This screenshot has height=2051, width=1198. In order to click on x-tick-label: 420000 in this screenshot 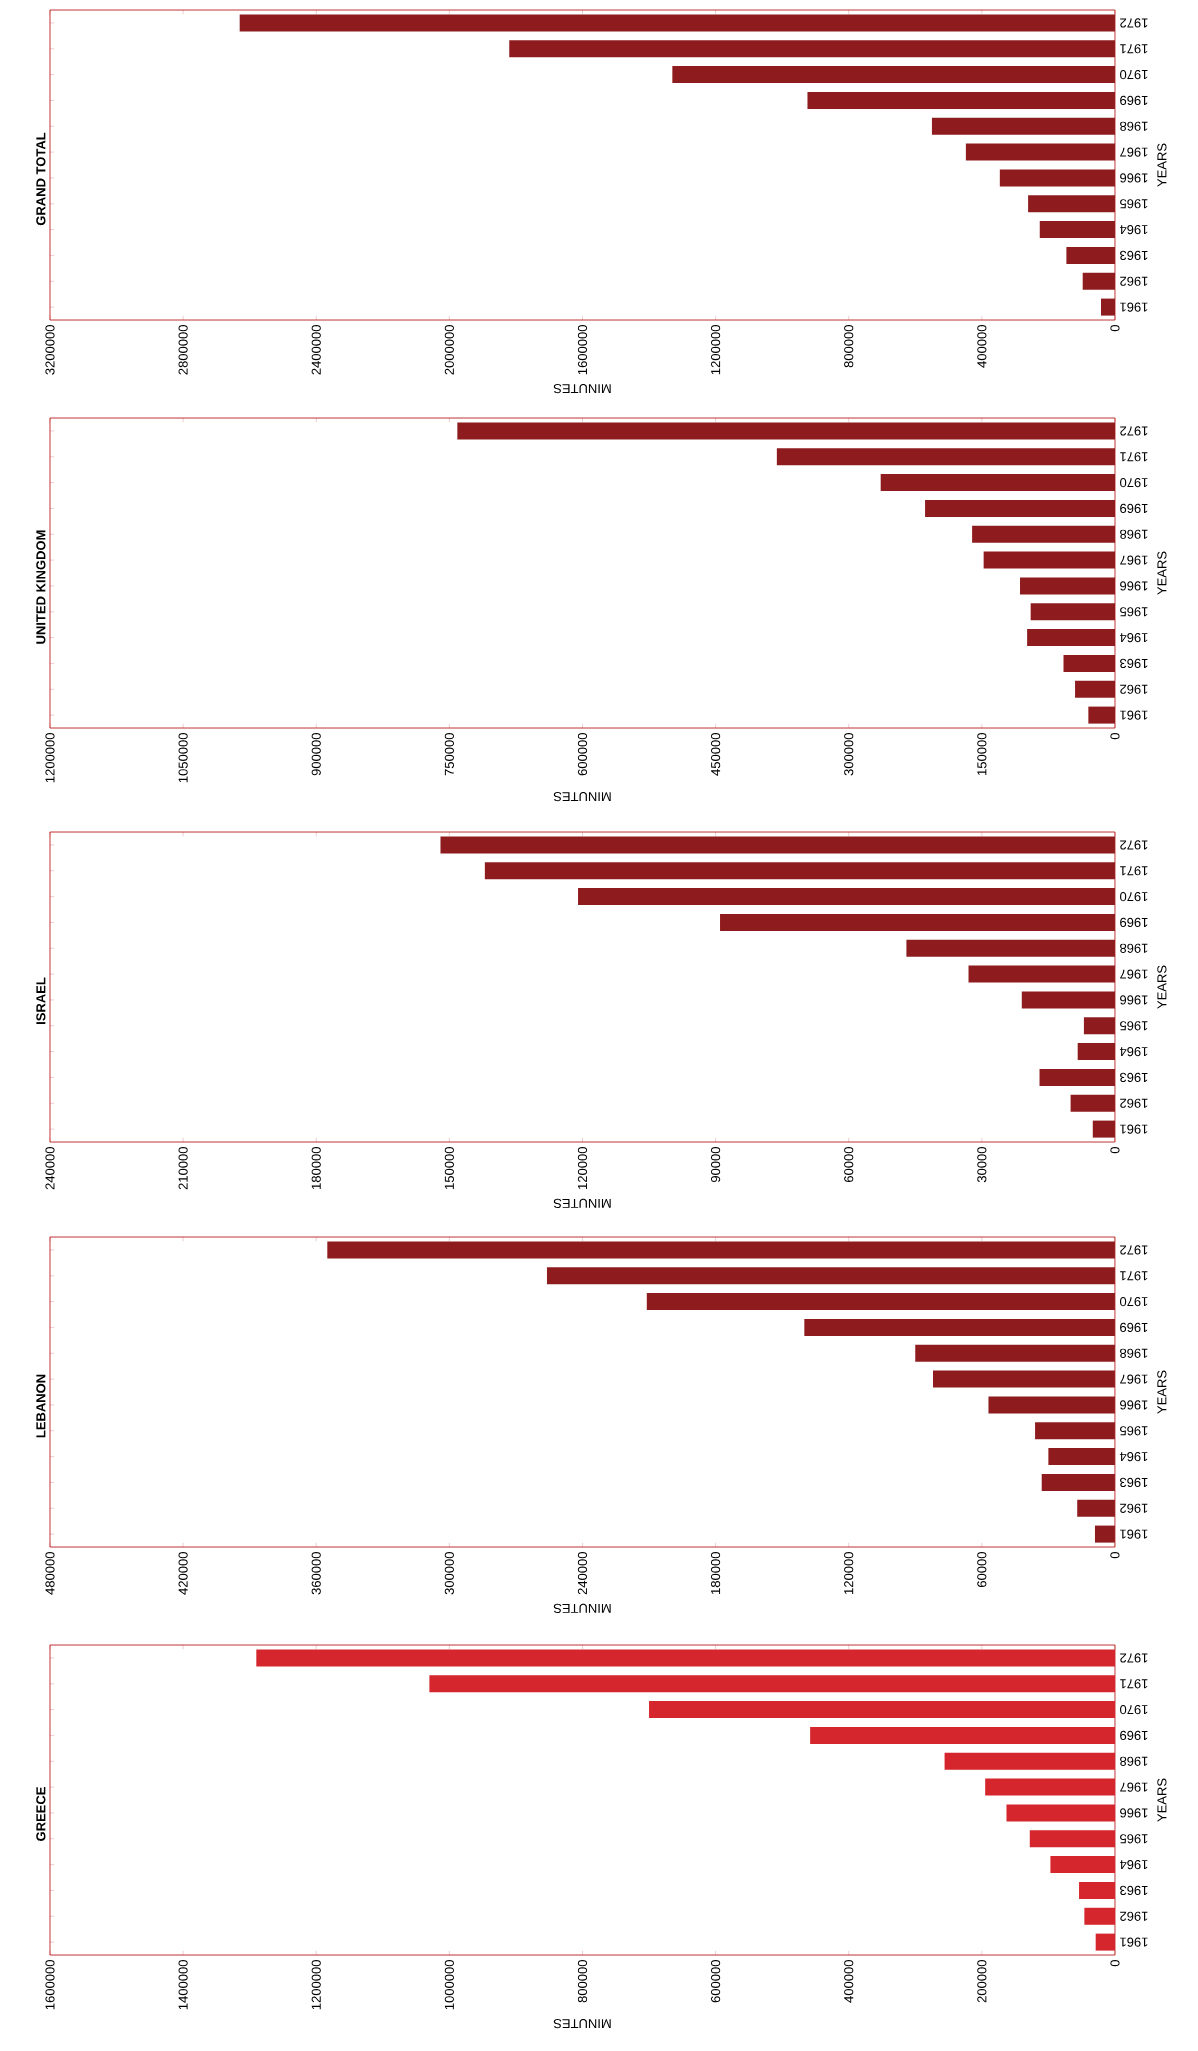, I will do `click(183, 1573)`.